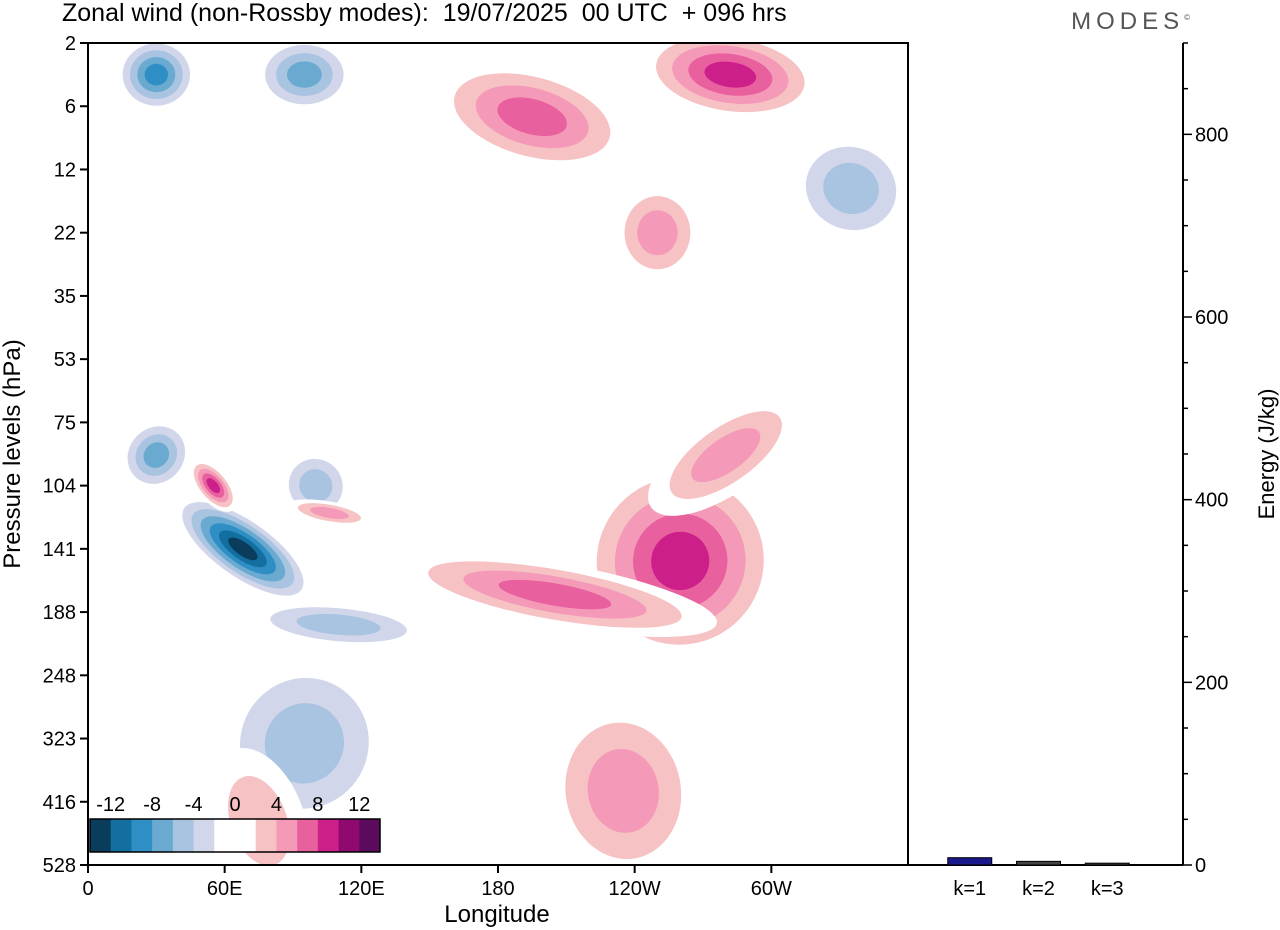 The width and height of the screenshot is (1280, 930). Describe the element at coordinates (59, 676) in the screenshot. I see `y-tick-label: 248` at that location.